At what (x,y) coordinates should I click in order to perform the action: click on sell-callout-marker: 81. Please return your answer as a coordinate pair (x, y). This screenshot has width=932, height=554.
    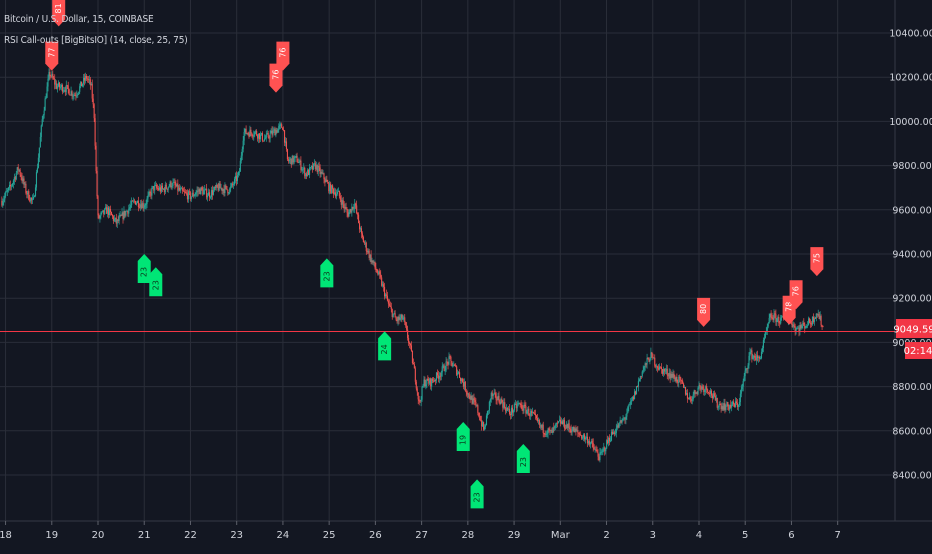
    Looking at the image, I should click on (59, 13).